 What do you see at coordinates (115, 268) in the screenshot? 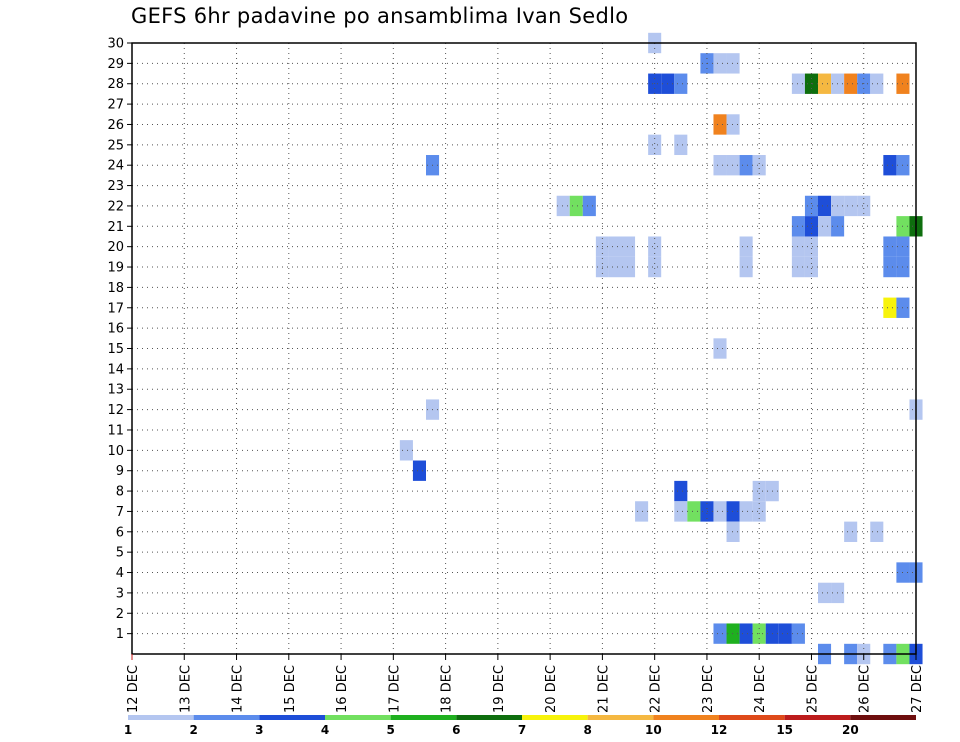
I see `y-tick-label: 19` at bounding box center [115, 268].